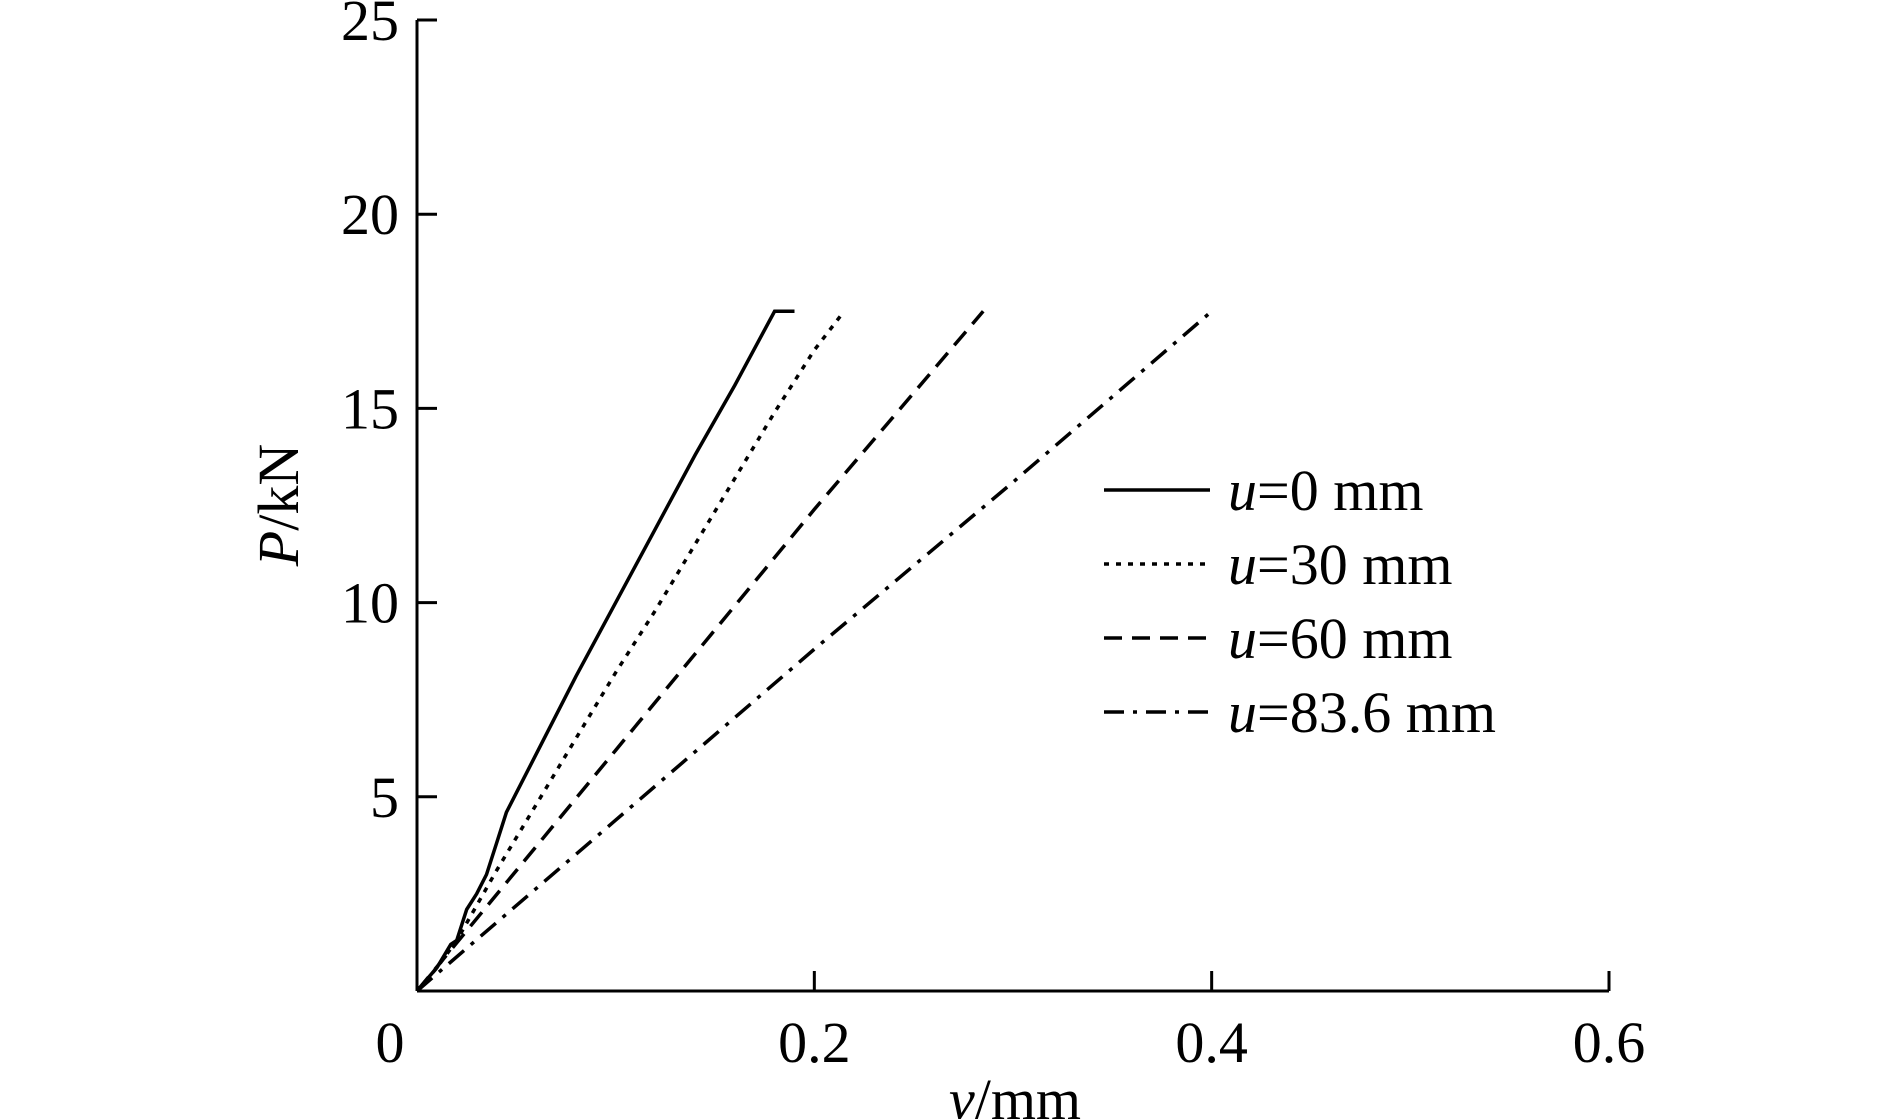 This screenshot has height=1119, width=1889. Describe the element at coordinates (1300, 601) in the screenshot. I see `legend: u=0 mmu=30 mmu=60 mmu=83.6 mm` at that location.